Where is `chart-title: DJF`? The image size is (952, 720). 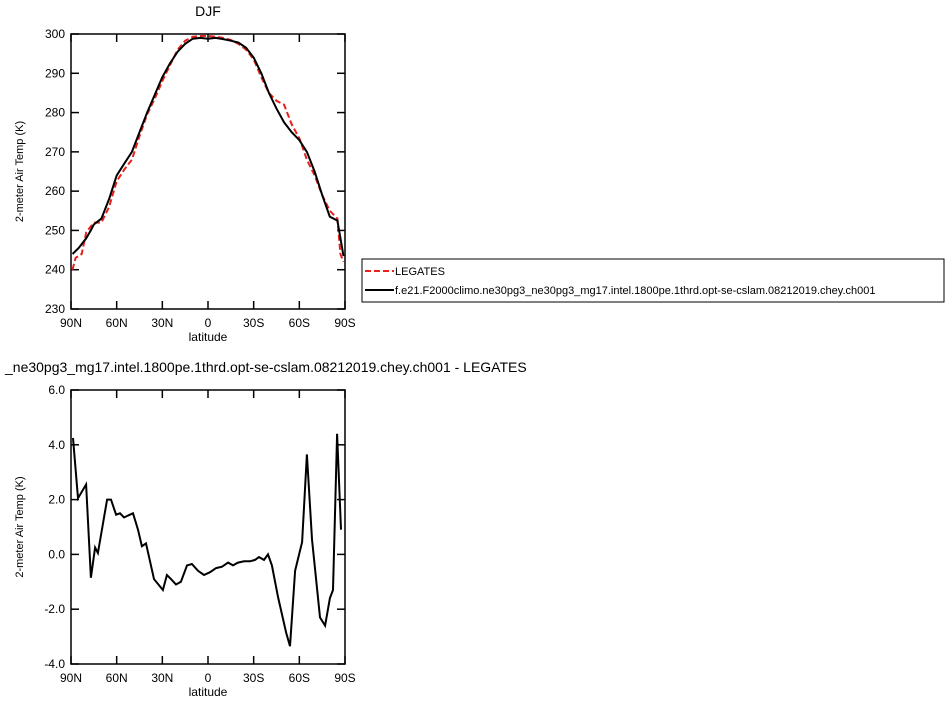 chart-title: DJF is located at coordinates (208, 11).